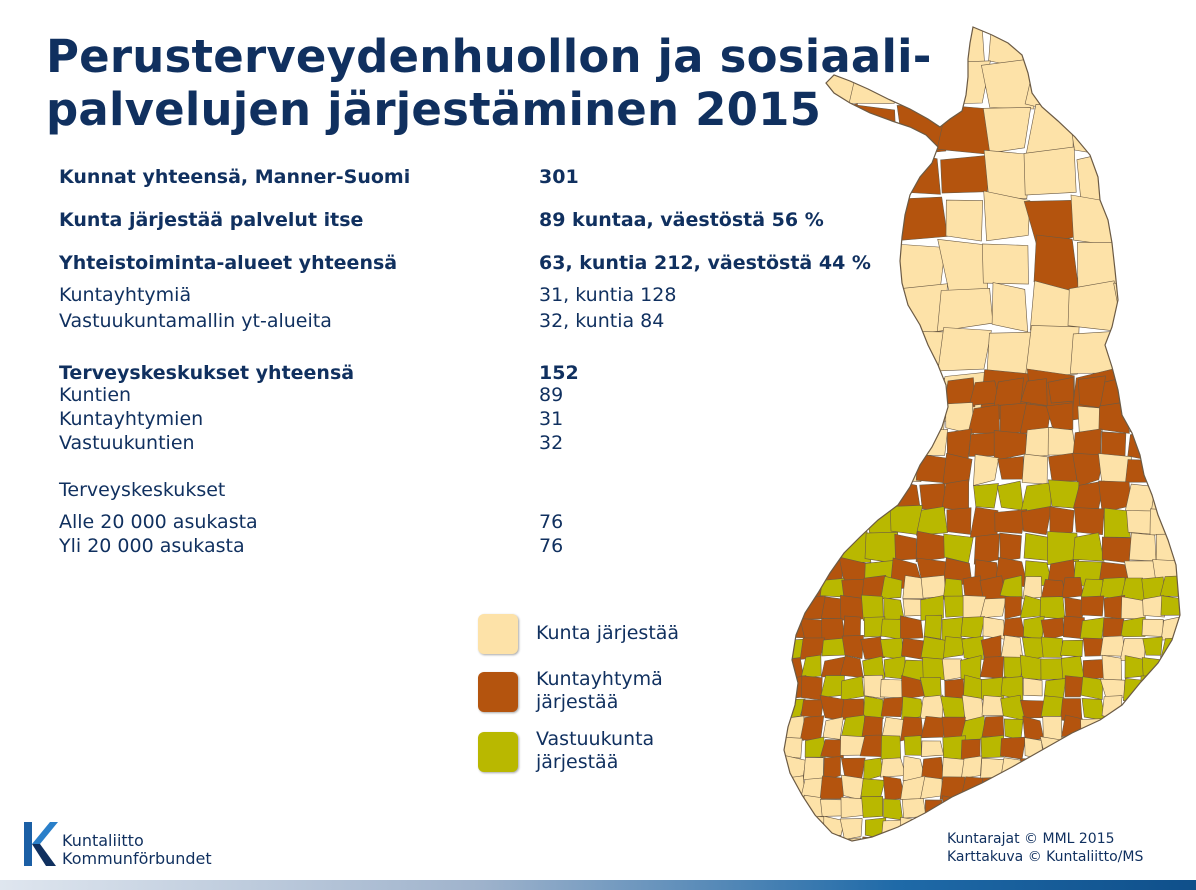  Describe the element at coordinates (137, 858) in the screenshot. I see `logo-line-2: Kommunförbundet` at that location.